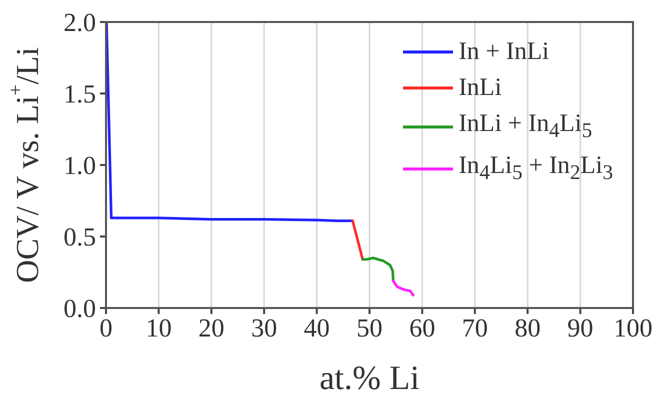  I want to click on y-tick-label: 1.5, so click(80, 94).